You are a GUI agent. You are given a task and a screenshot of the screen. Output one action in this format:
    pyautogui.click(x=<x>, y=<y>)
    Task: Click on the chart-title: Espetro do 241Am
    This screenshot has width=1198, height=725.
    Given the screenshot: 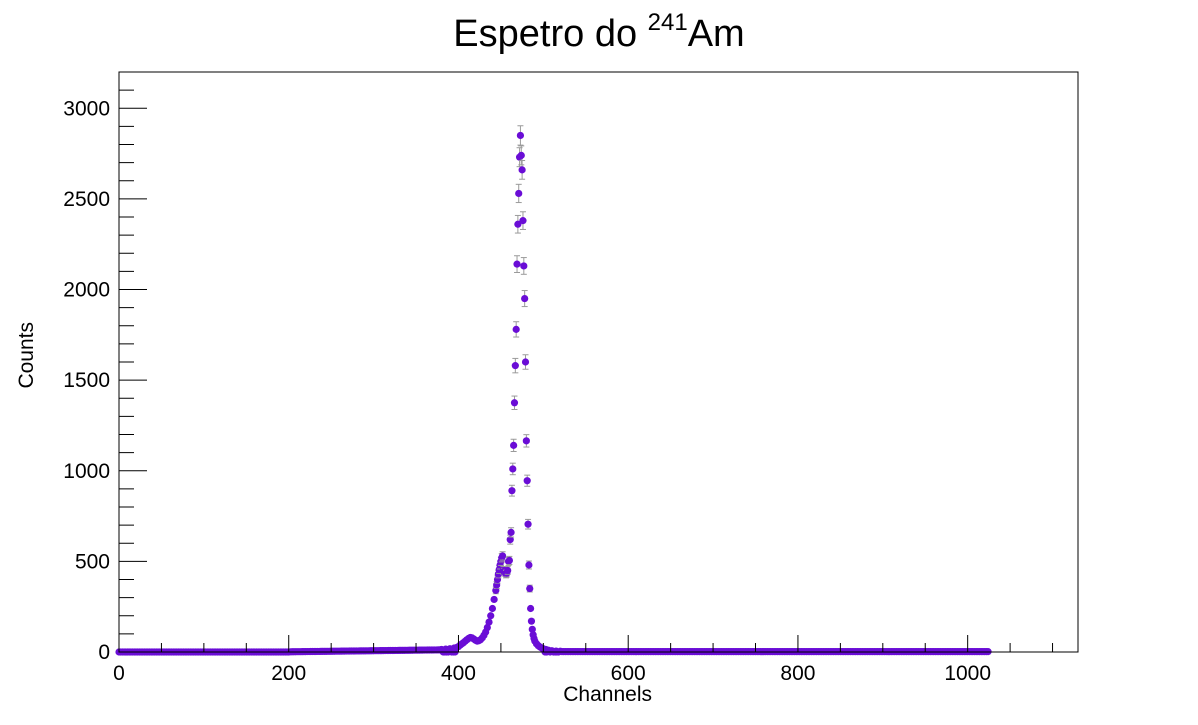 What is the action you would take?
    pyautogui.click(x=598, y=32)
    